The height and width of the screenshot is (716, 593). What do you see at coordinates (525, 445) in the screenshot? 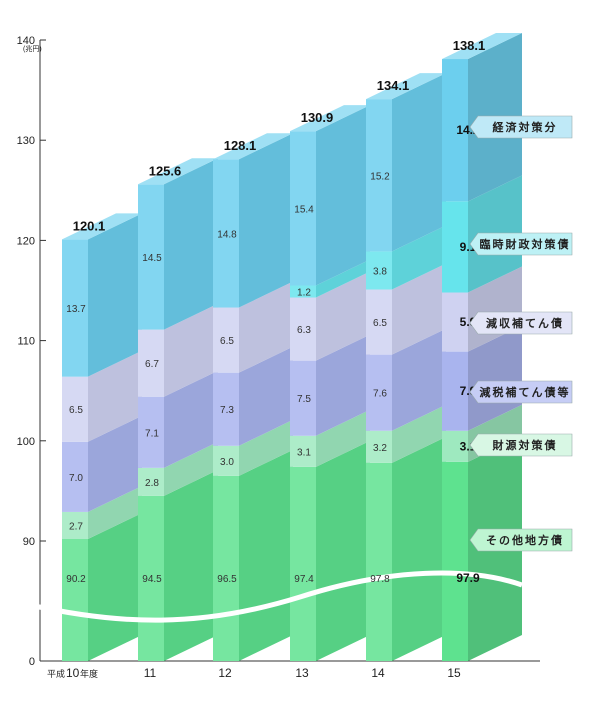
I see `svg-text: 財源対策債` at bounding box center [525, 445].